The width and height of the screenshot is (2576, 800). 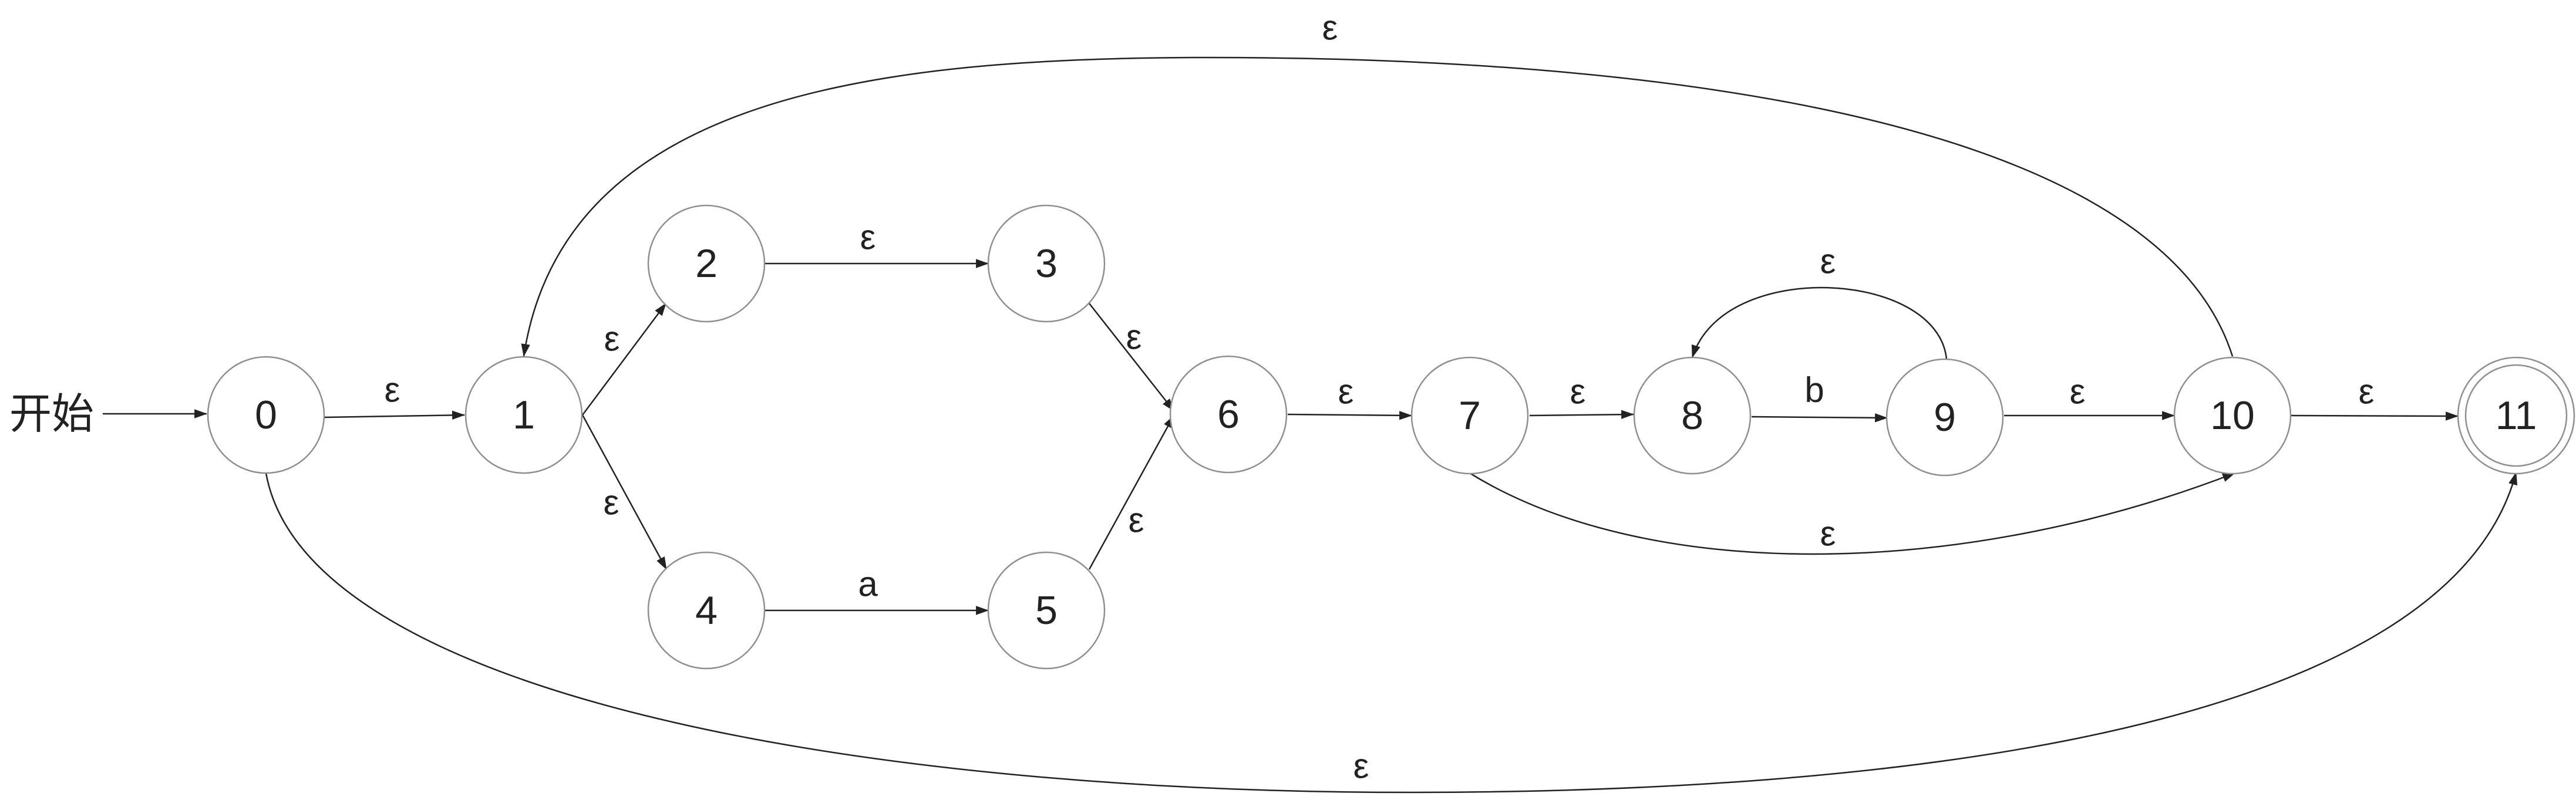 I want to click on state-label-1: 1, so click(x=524, y=415).